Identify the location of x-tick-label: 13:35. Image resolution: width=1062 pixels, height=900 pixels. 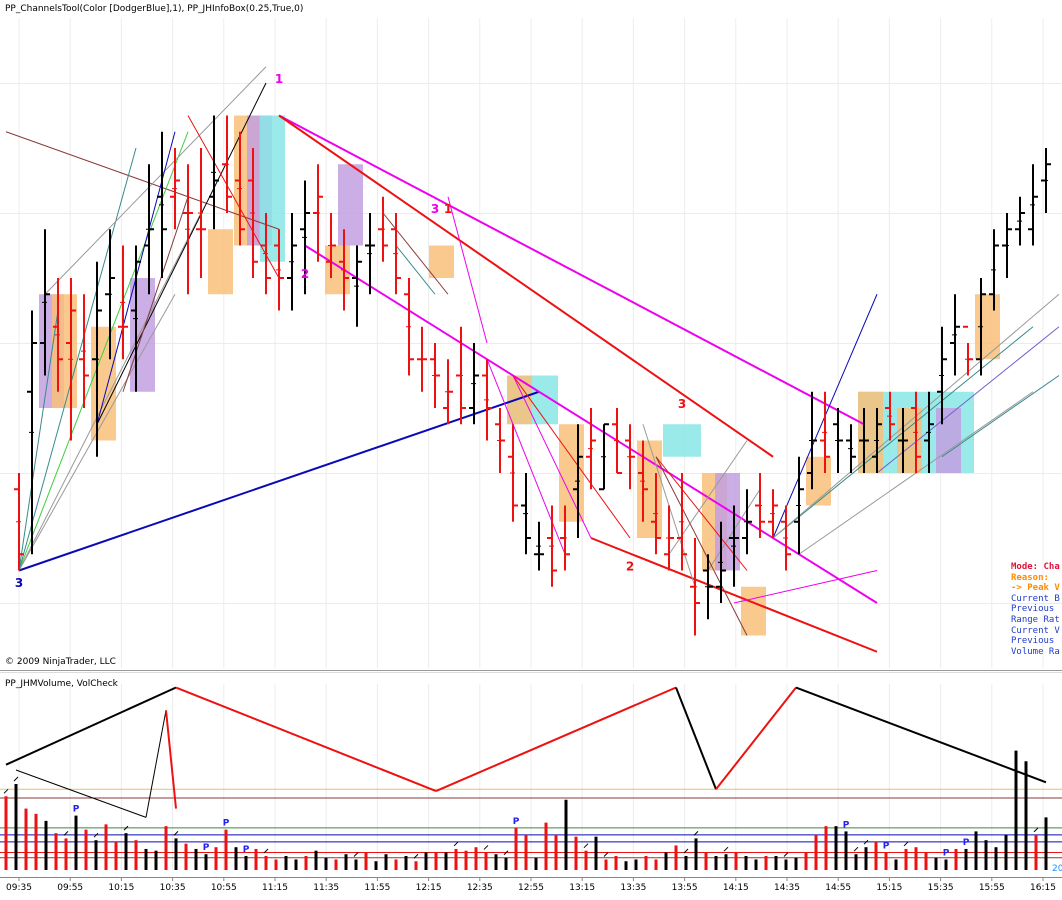
(633, 888).